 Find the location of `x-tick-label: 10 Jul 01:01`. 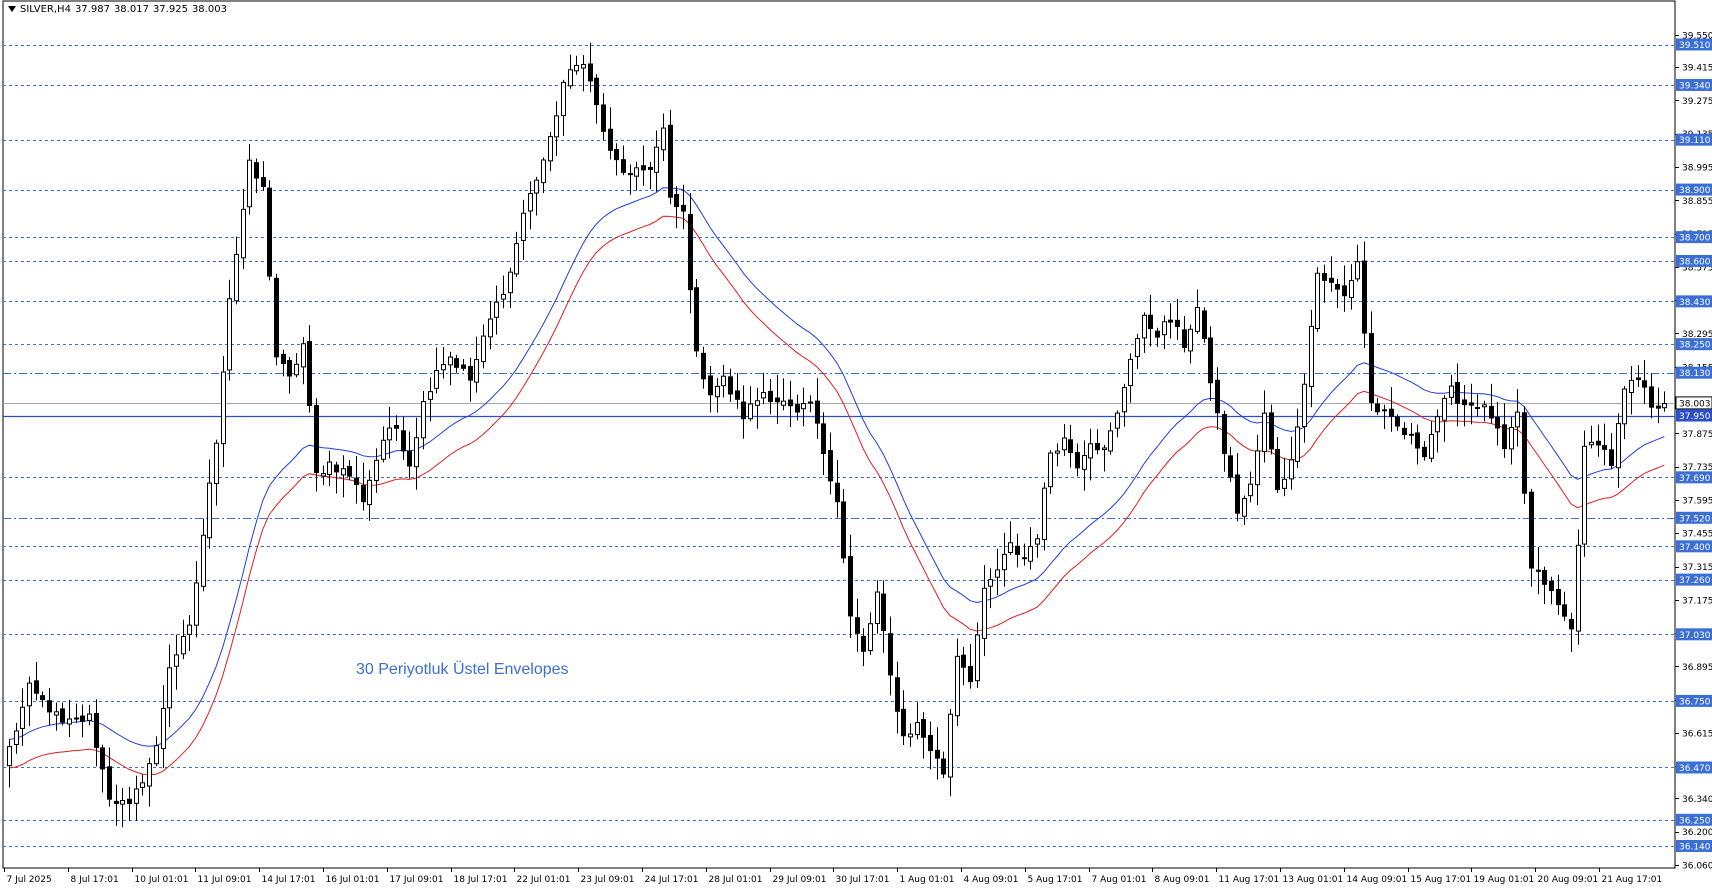

x-tick-label: 10 Jul 01:01 is located at coordinates (162, 880).